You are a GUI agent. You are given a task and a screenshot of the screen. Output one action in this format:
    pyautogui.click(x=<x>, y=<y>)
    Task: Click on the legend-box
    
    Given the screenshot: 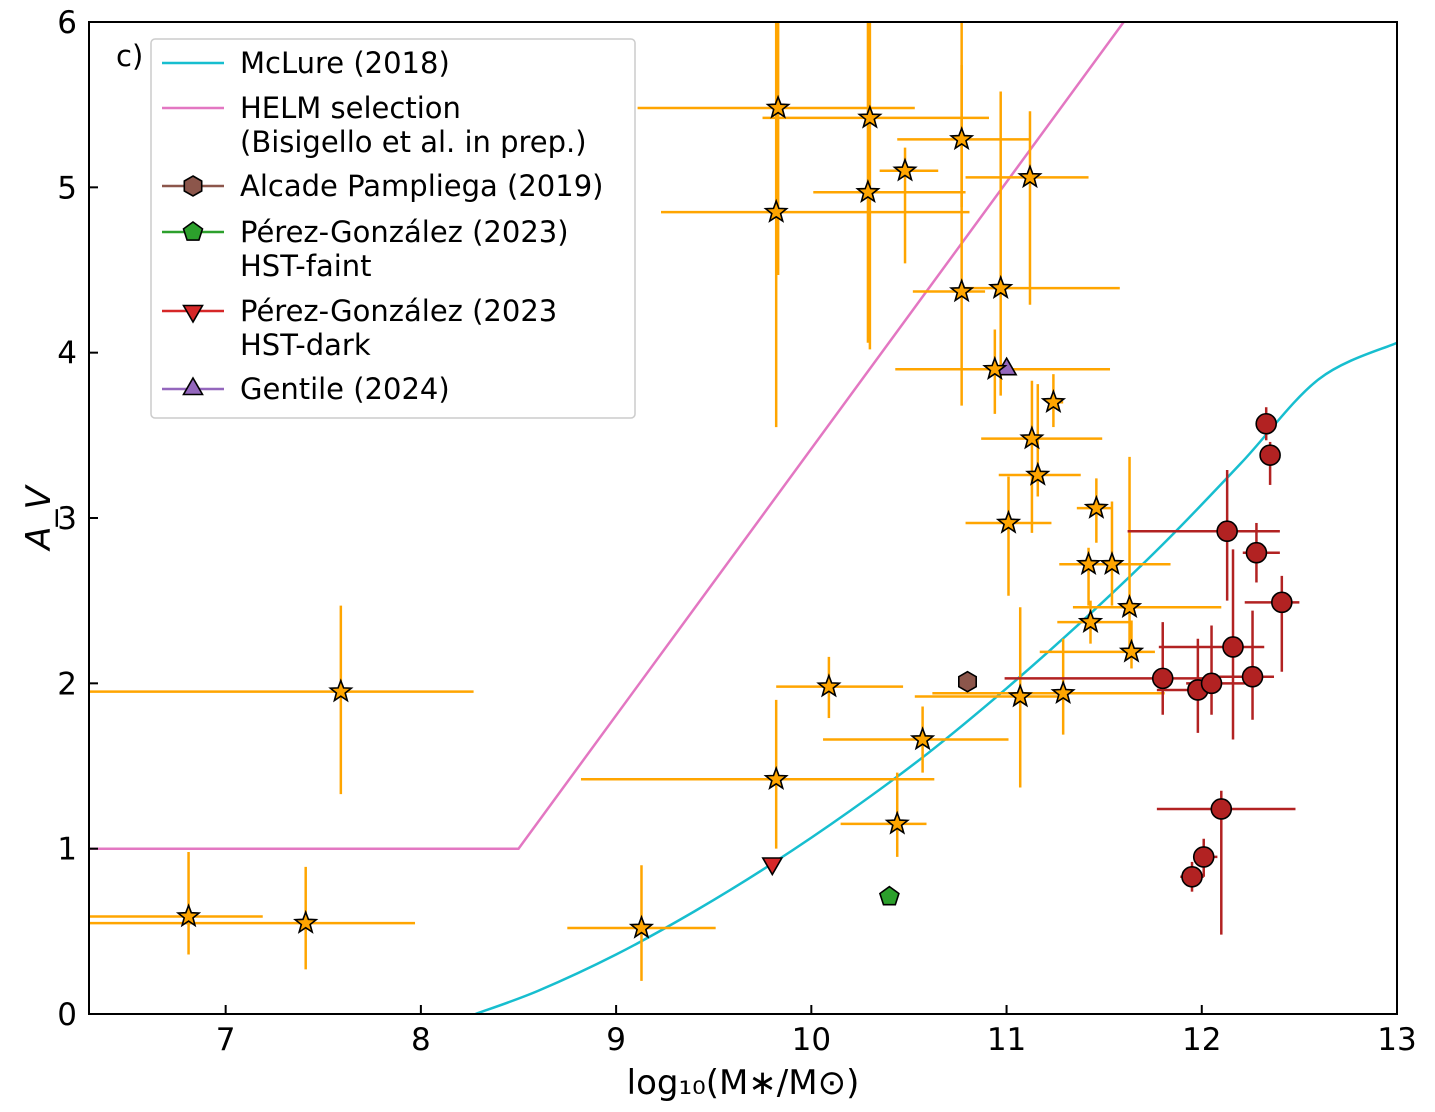 What is the action you would take?
    pyautogui.click(x=393, y=228)
    